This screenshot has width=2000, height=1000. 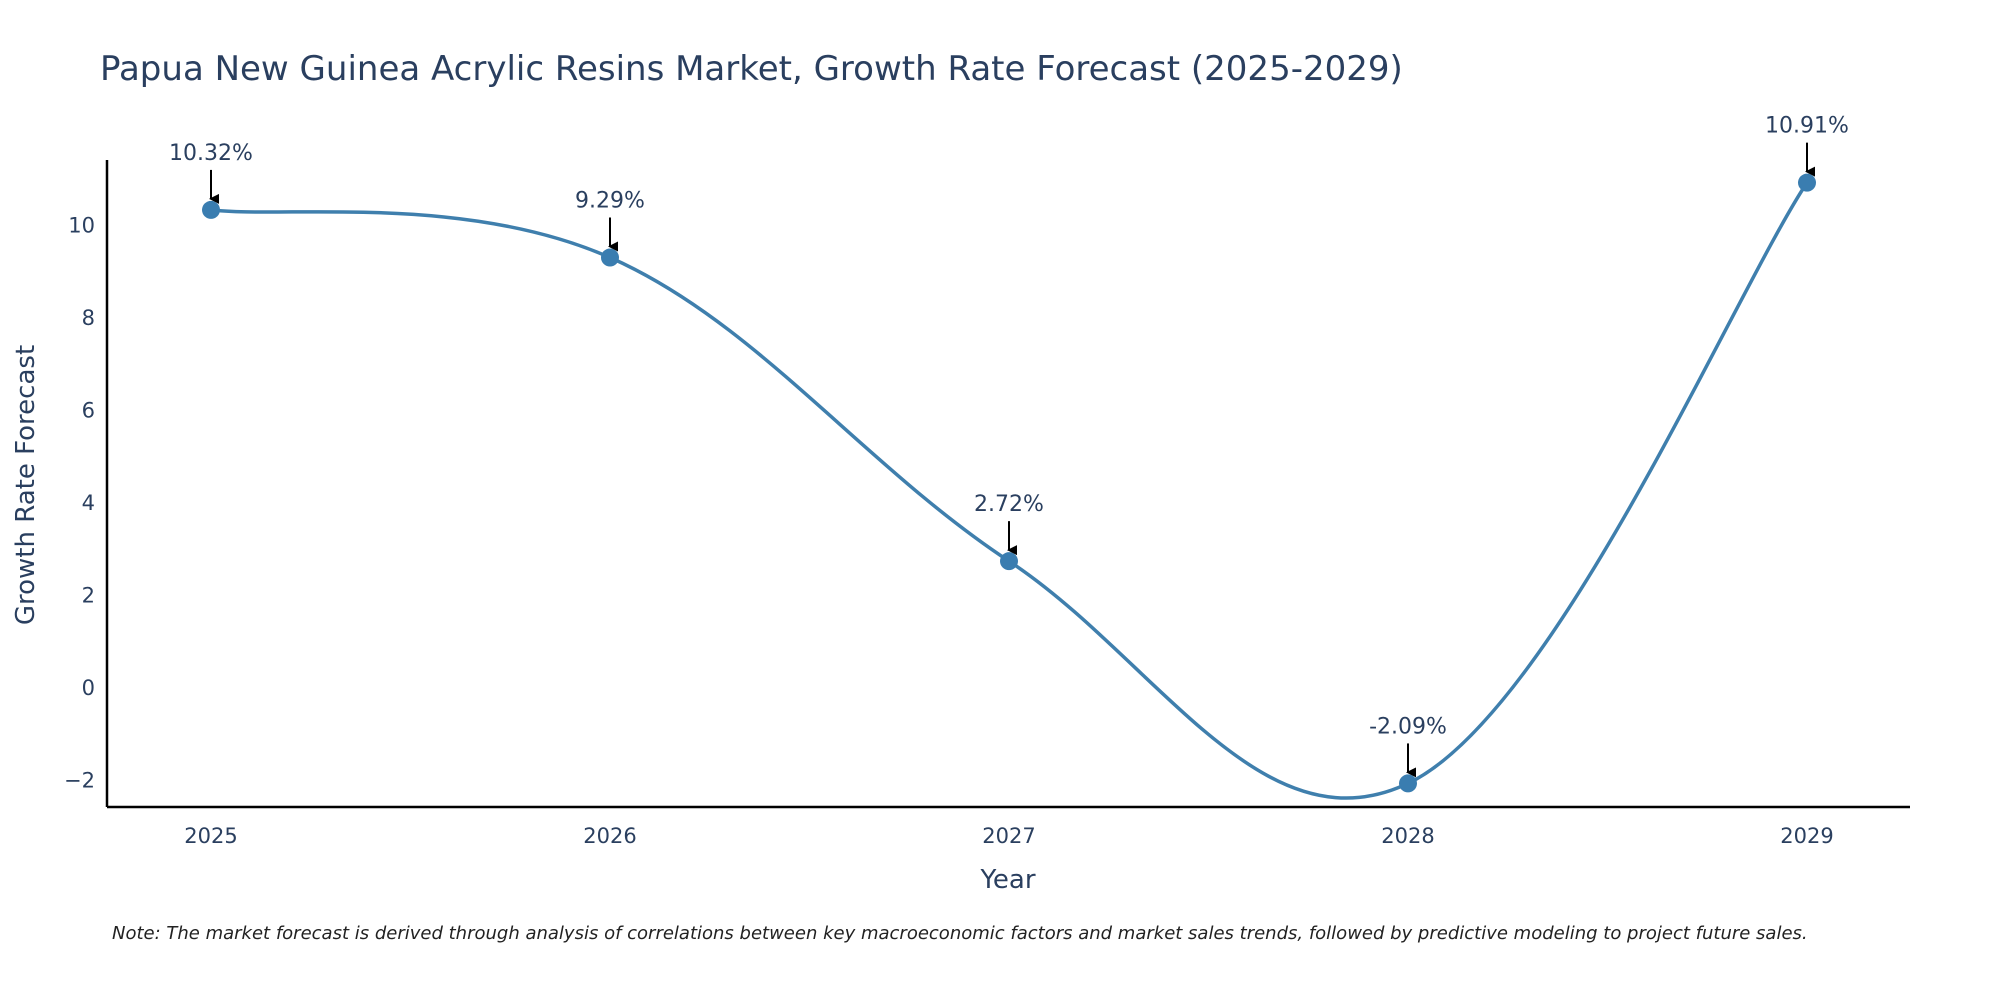 What do you see at coordinates (88, 595) in the screenshot?
I see `y-tick-label: 2` at bounding box center [88, 595].